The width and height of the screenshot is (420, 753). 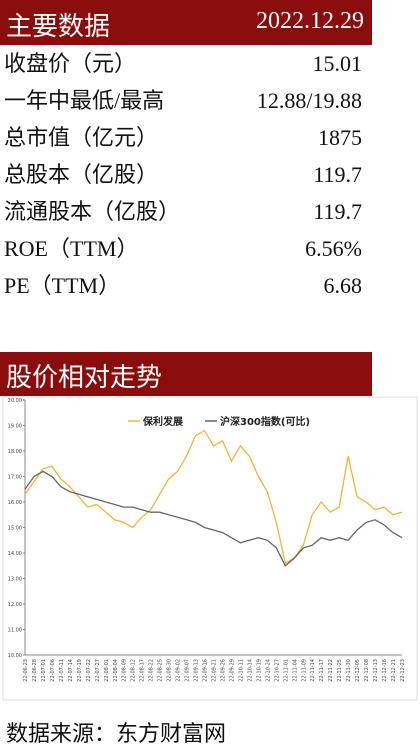 I want to click on y-tick-label: 17.00, so click(x=15, y=478).